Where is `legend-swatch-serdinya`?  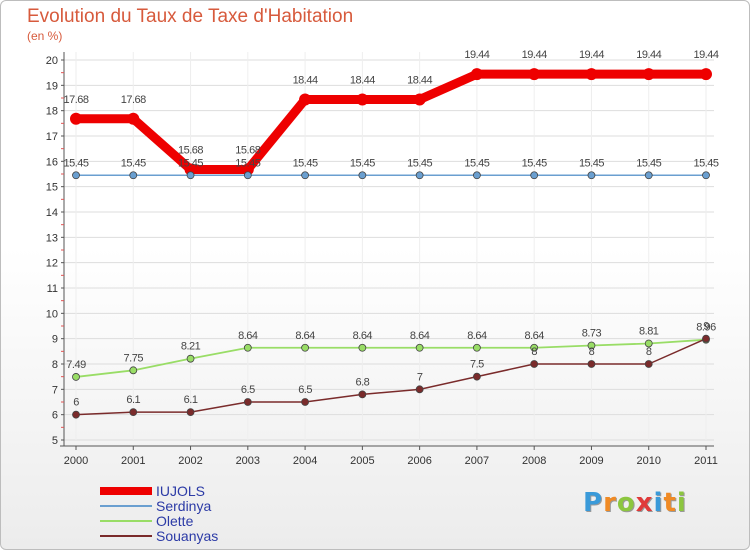 legend-swatch-serdinya is located at coordinates (126, 506).